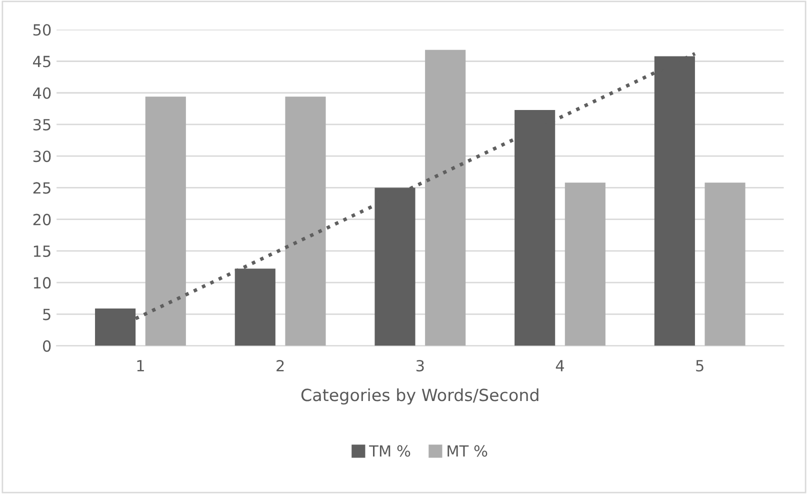  I want to click on y-tick-label: 30, so click(42, 156).